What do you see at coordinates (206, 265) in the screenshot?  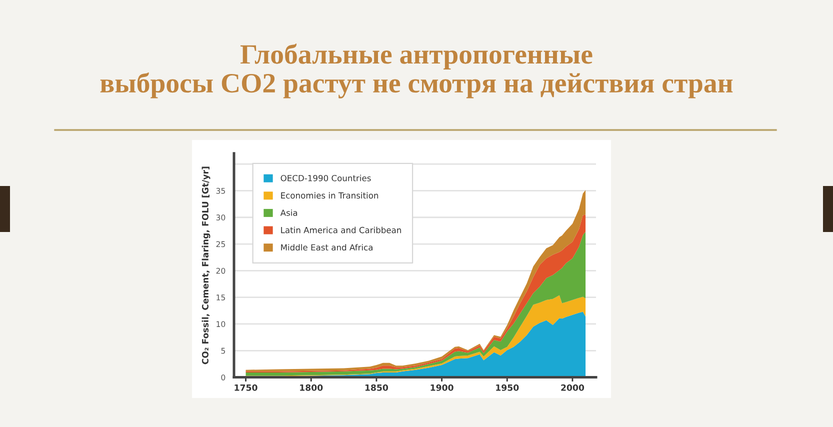 I see `y-axis-title: CO₂ Fossil, Cement, Flaring, FOLU [Gt/yr]` at bounding box center [206, 265].